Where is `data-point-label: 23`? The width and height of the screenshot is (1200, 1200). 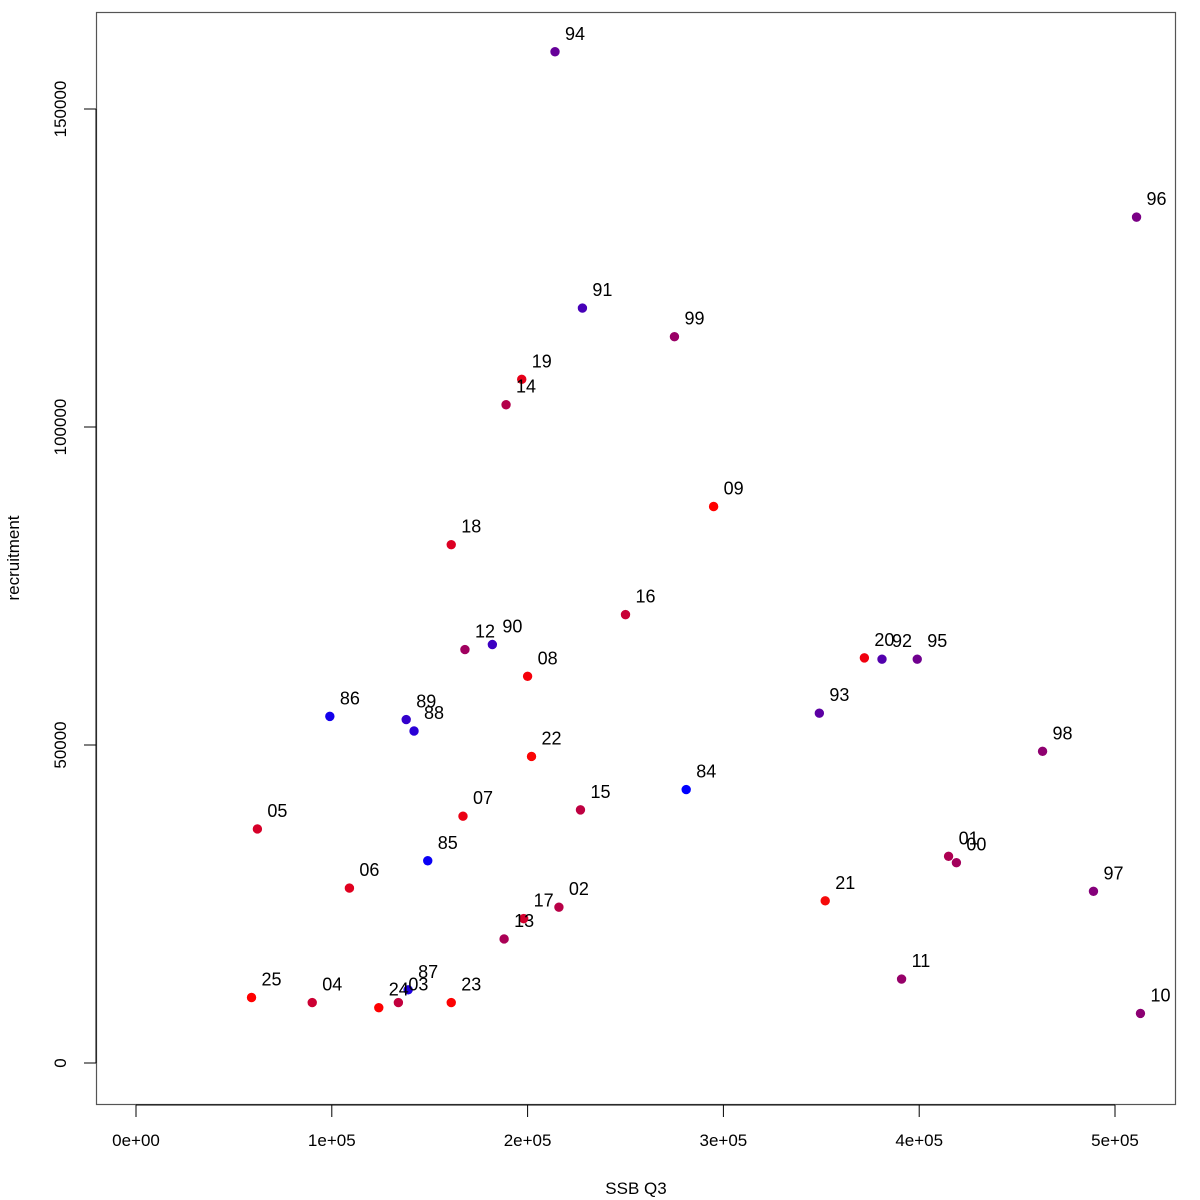 data-point-label: 23 is located at coordinates (471, 985).